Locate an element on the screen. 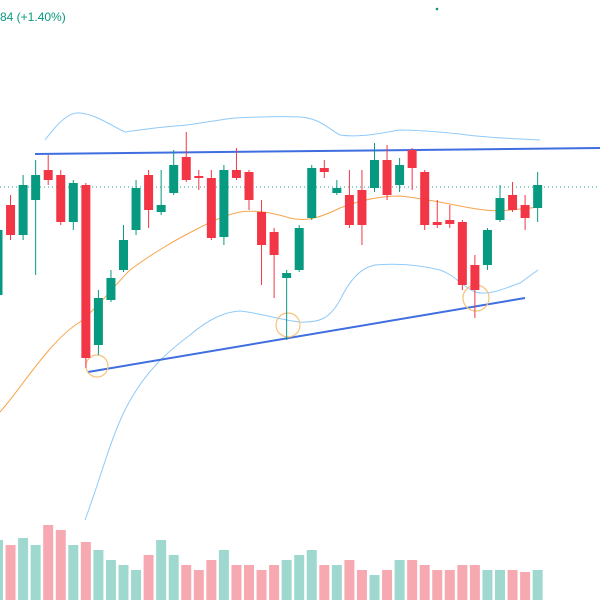 This screenshot has height=600, width=600. support-line is located at coordinates (306, 335).